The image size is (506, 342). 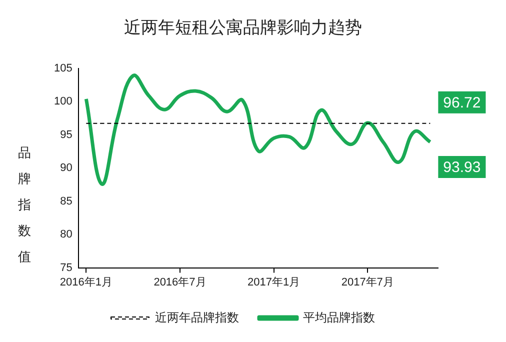 I want to click on y-tick-label: 90, so click(x=66, y=168).